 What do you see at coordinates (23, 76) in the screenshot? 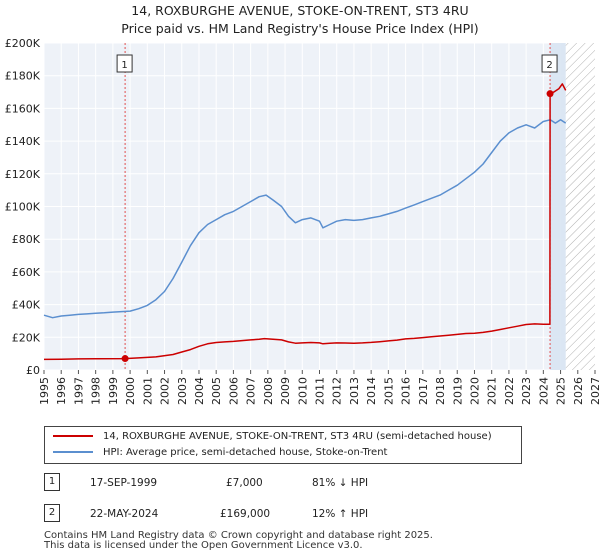
I see `y-tick-label: £180K` at bounding box center [23, 76].